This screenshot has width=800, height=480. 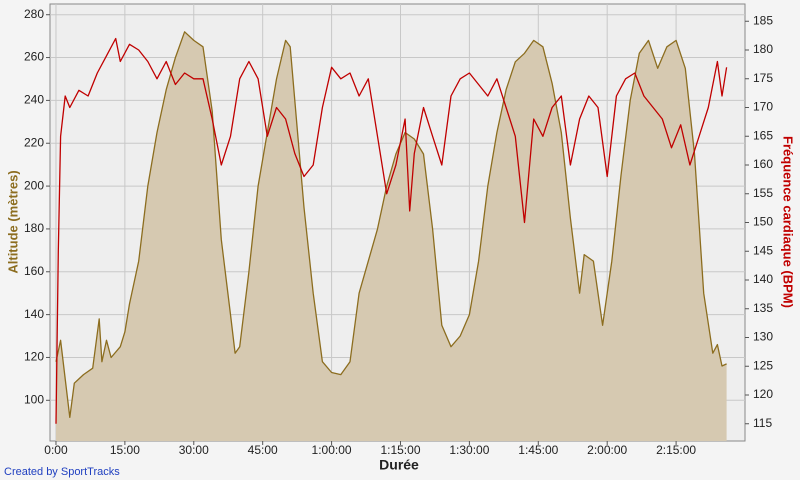 What do you see at coordinates (763, 250) in the screenshot?
I see `y2-tick-label: 145` at bounding box center [763, 250].